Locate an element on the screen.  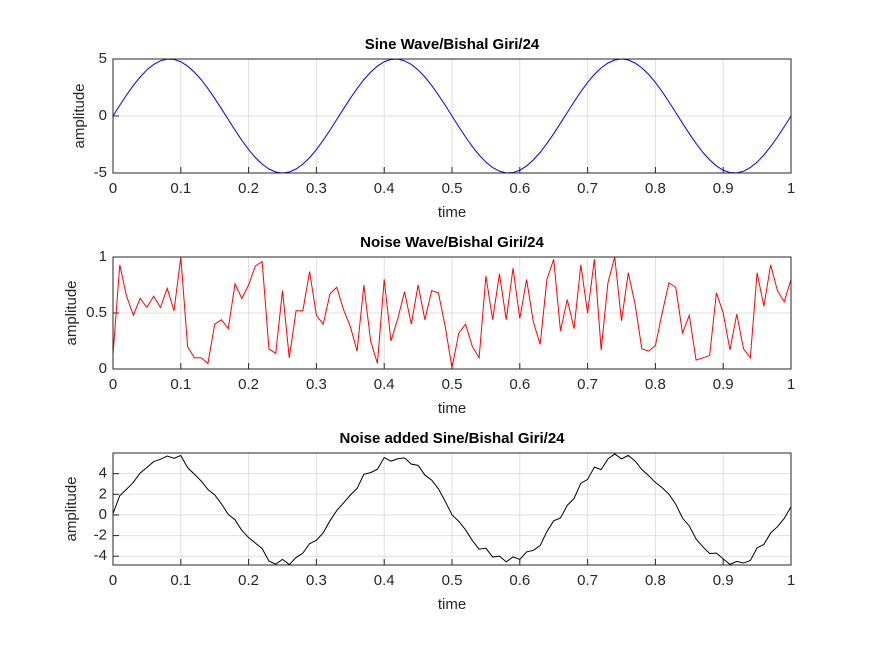
y-tick-label: 5 is located at coordinates (103, 58).